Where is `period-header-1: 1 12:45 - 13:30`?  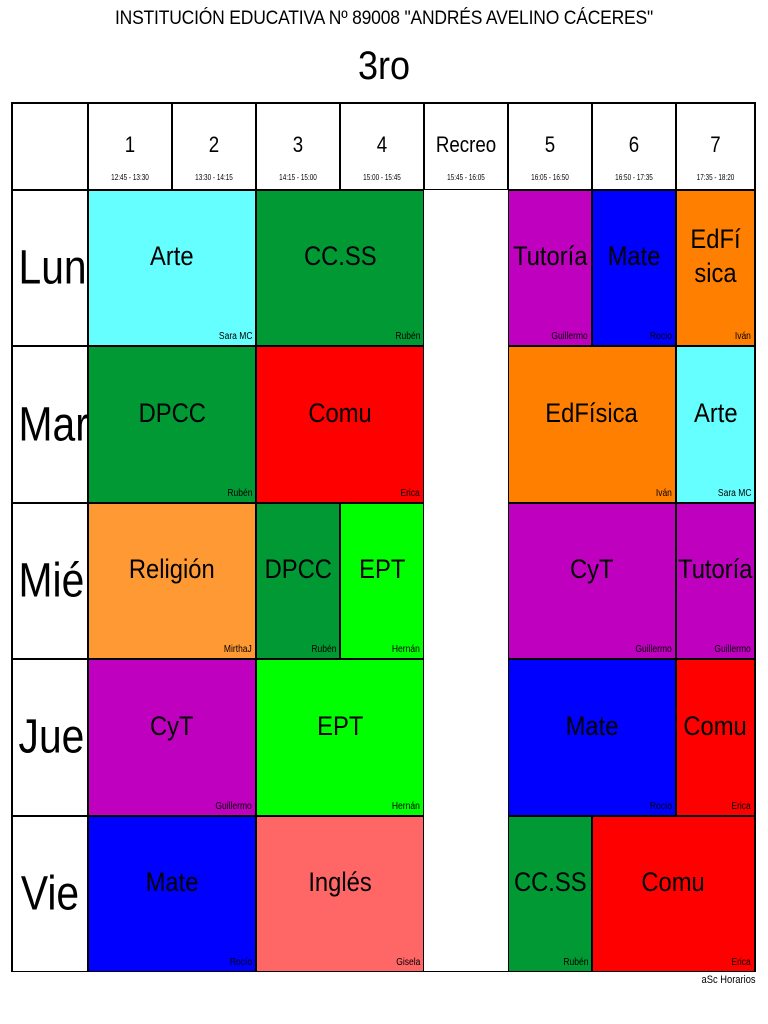 period-header-1: 1 12:45 - 13:30 is located at coordinates (130, 146).